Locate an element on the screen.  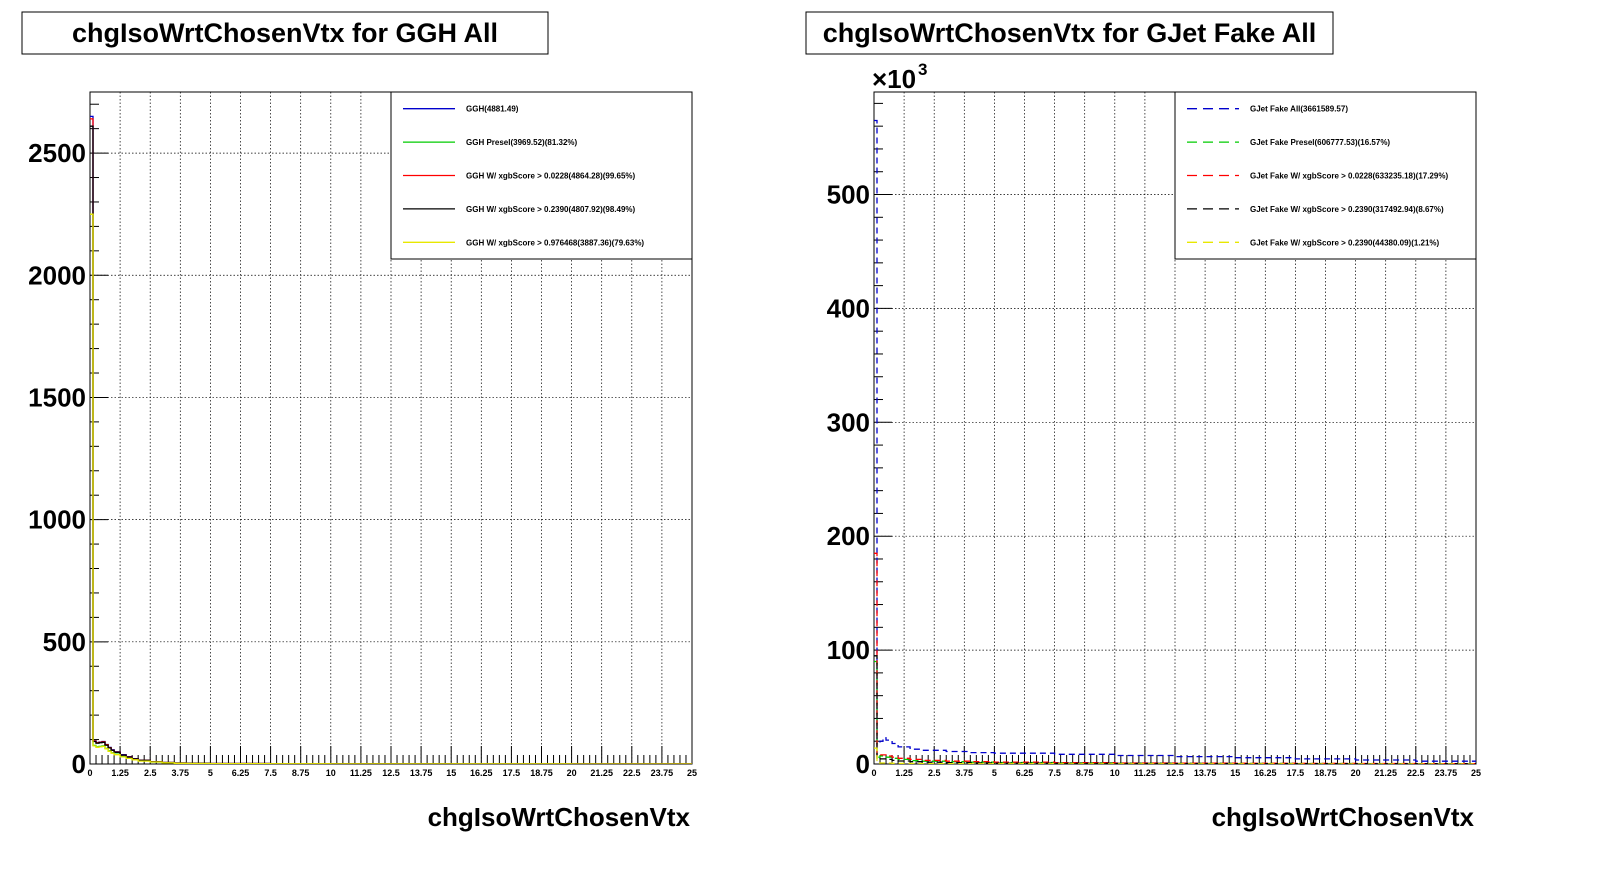
chart-title: chgIsoWrtChosenVtx for GJet Fake All is located at coordinates (1070, 33).